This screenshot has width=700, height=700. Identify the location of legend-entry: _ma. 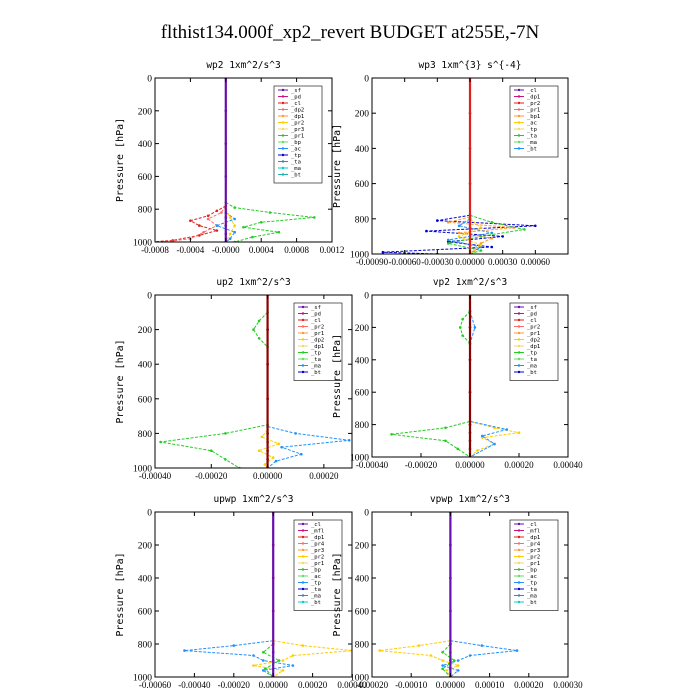
(532, 367).